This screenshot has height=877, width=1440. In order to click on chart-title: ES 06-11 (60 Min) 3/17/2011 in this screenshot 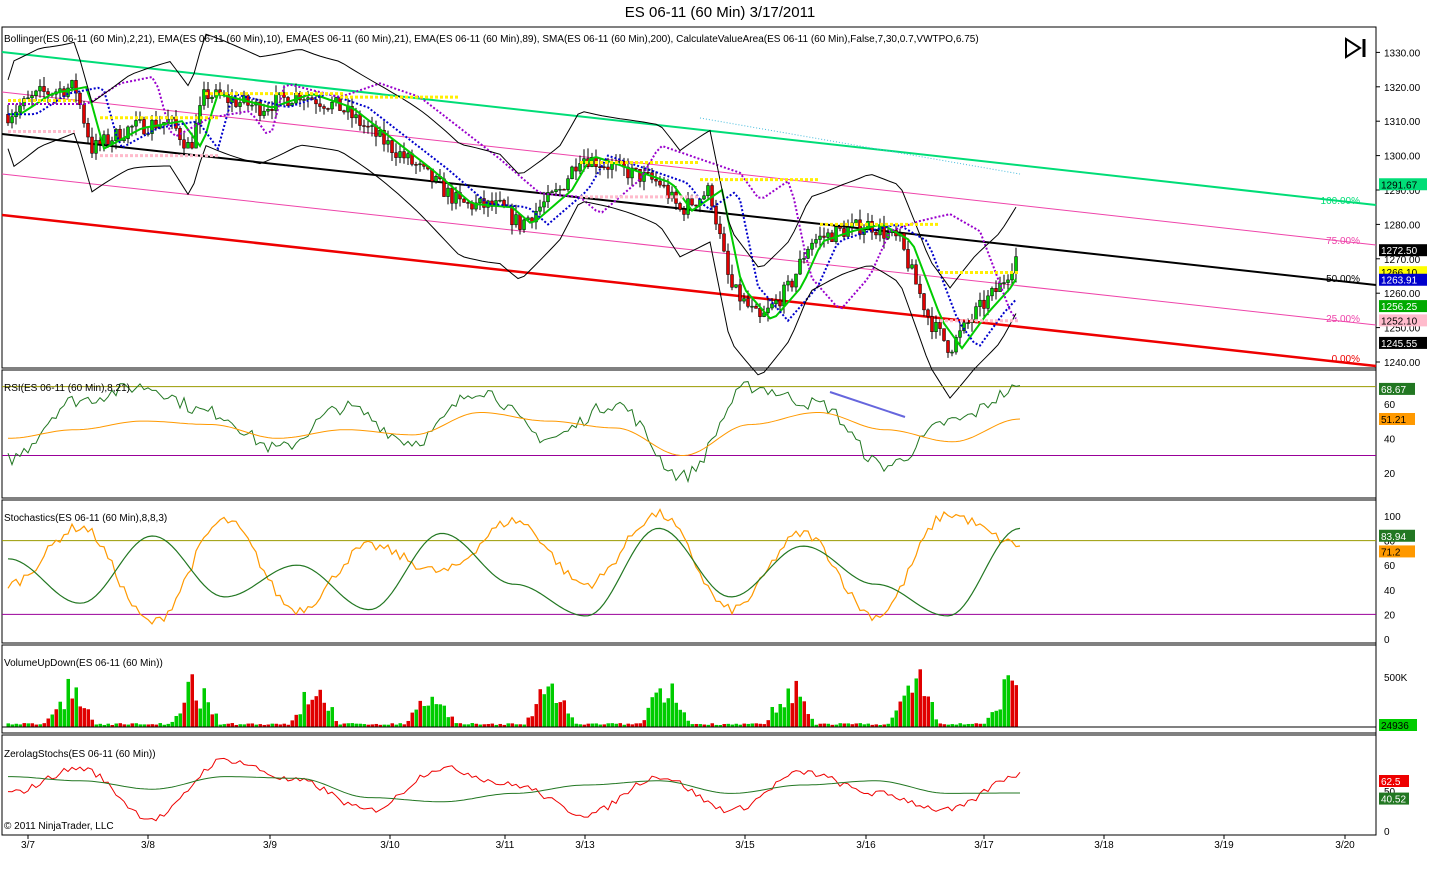, I will do `click(720, 12)`.